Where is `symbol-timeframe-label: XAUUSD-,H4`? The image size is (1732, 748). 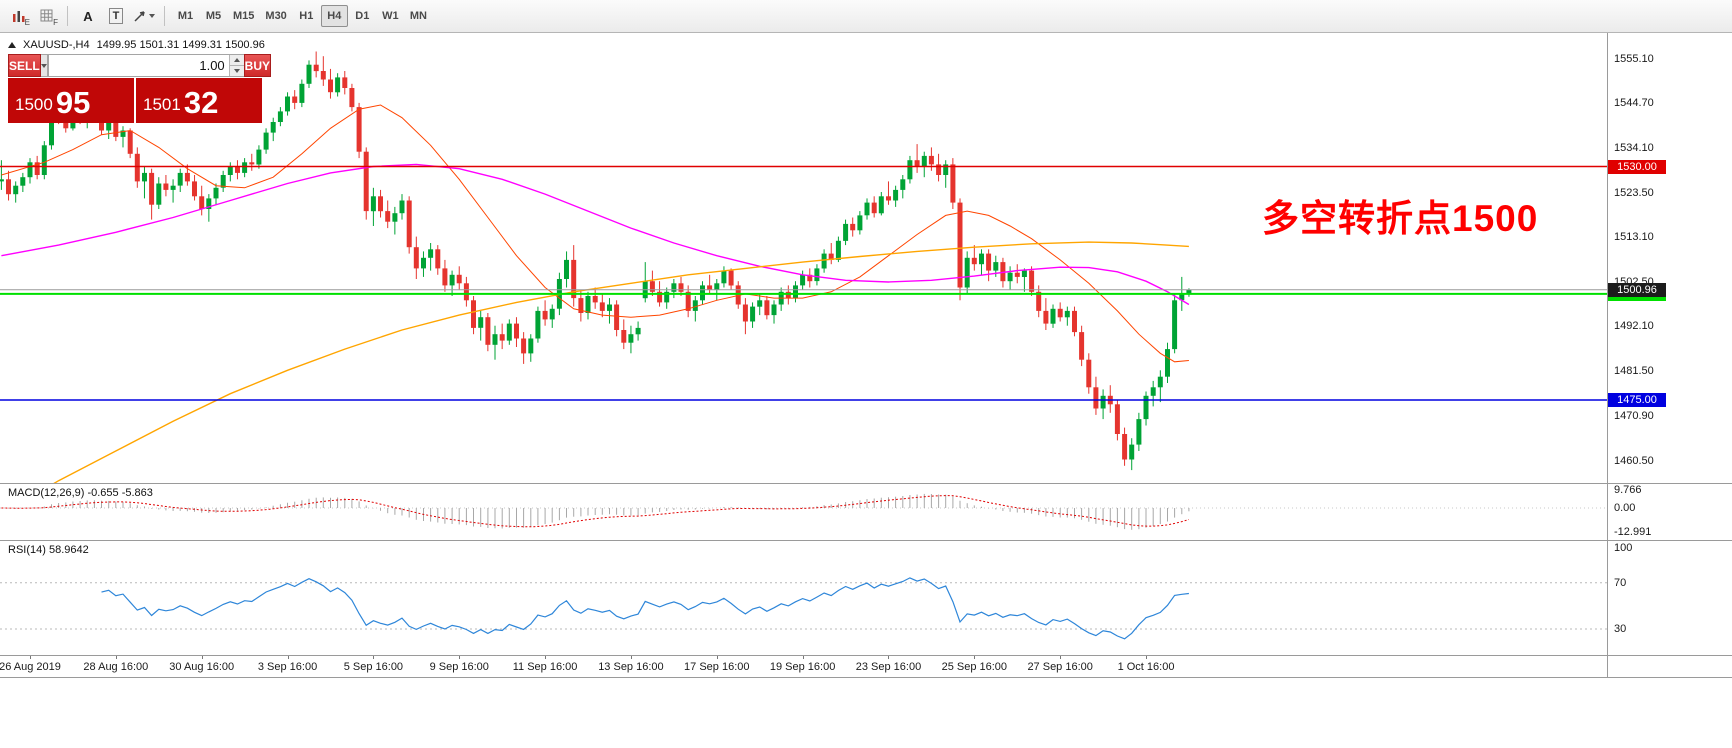 symbol-timeframe-label: XAUUSD-,H4 is located at coordinates (56, 45).